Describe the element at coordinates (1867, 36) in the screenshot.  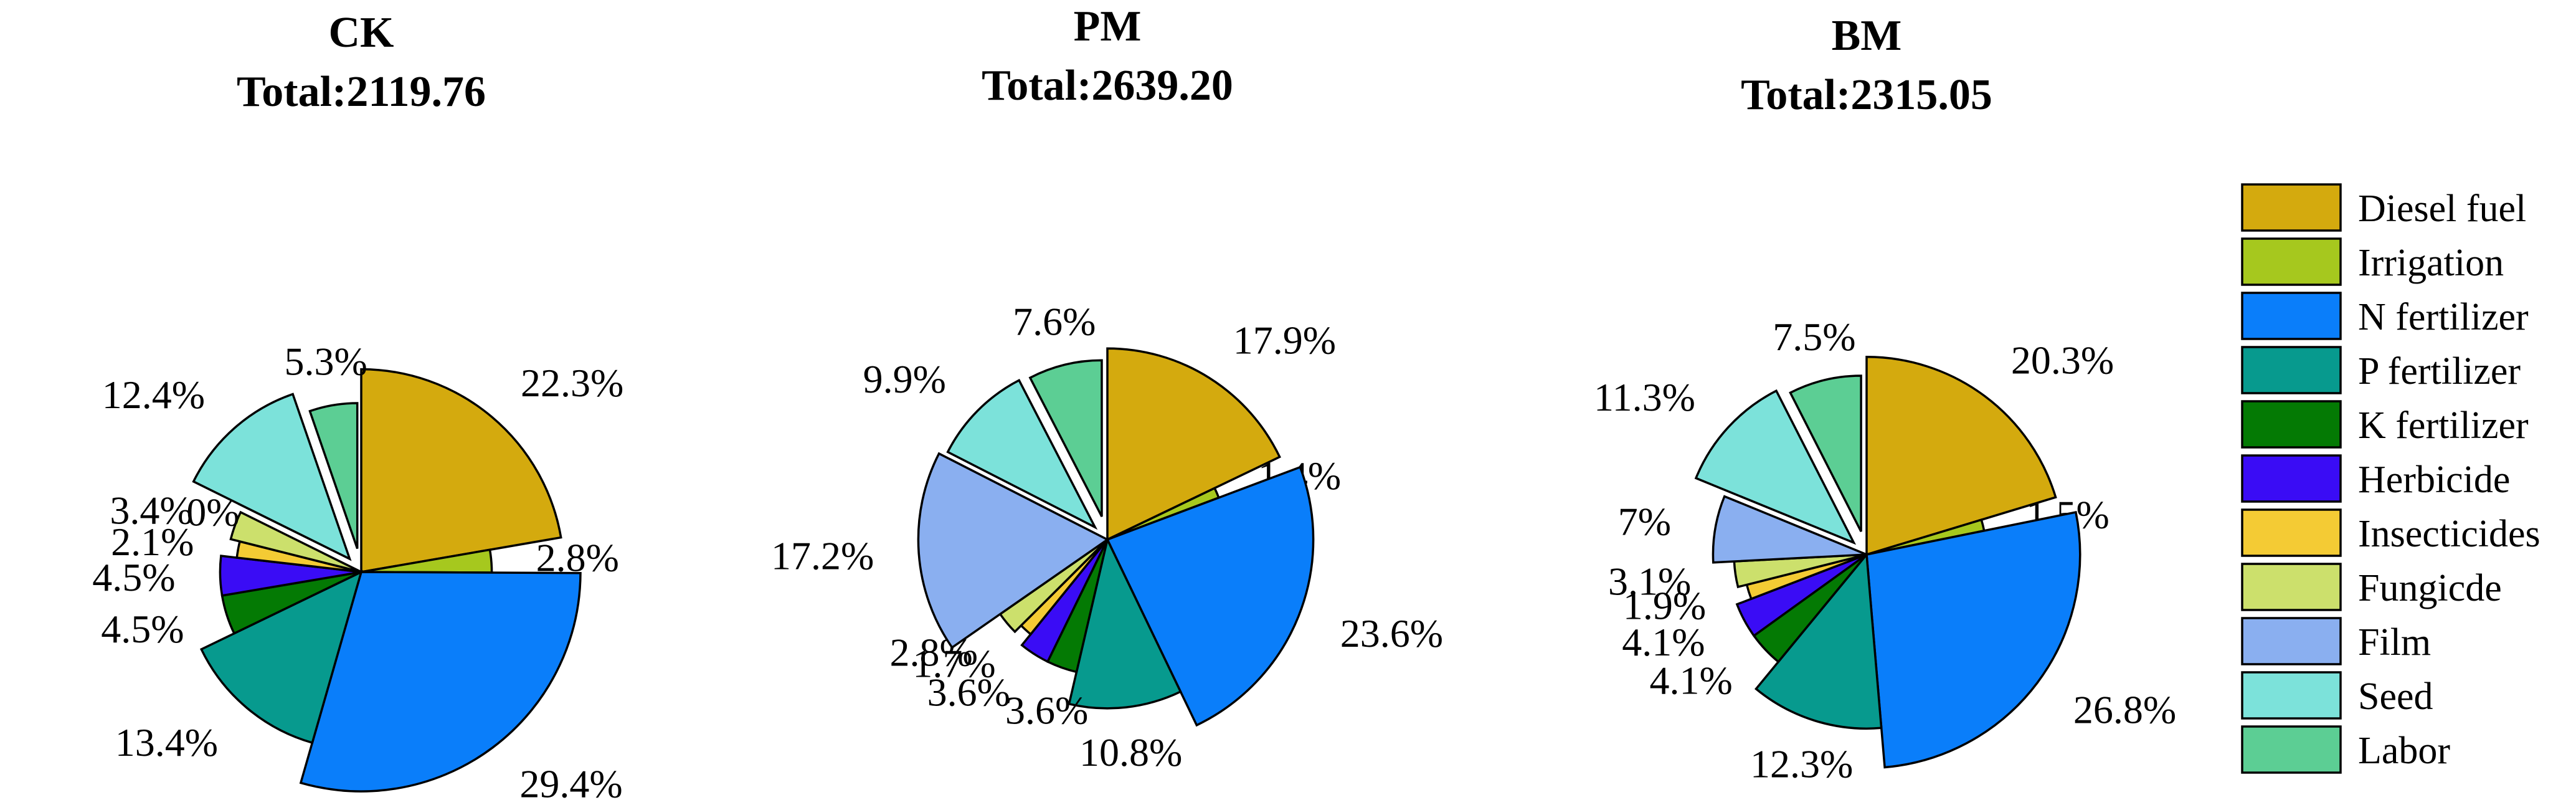
I see `chart-title: BM` at that location.